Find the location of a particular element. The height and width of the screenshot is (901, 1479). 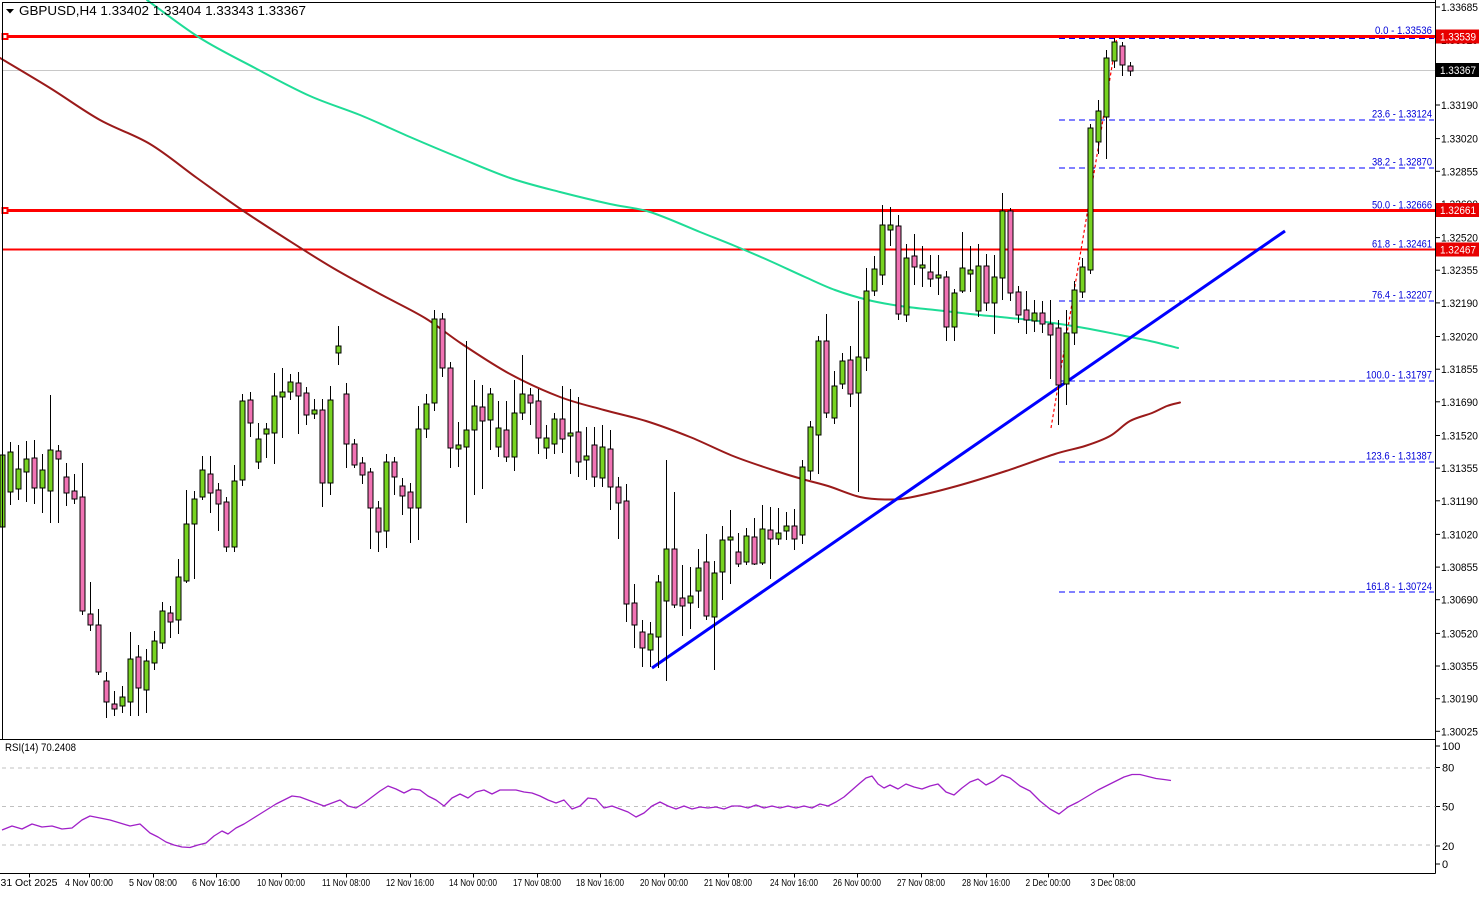

svg-text: 1.30190 is located at coordinates (1459, 700).